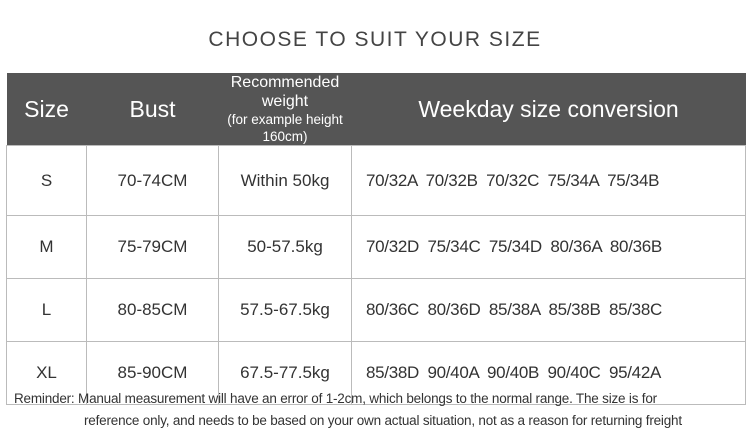 The height and width of the screenshot is (435, 750). What do you see at coordinates (285, 128) in the screenshot?
I see `header-weight-line2: (for example height 160cm)` at bounding box center [285, 128].